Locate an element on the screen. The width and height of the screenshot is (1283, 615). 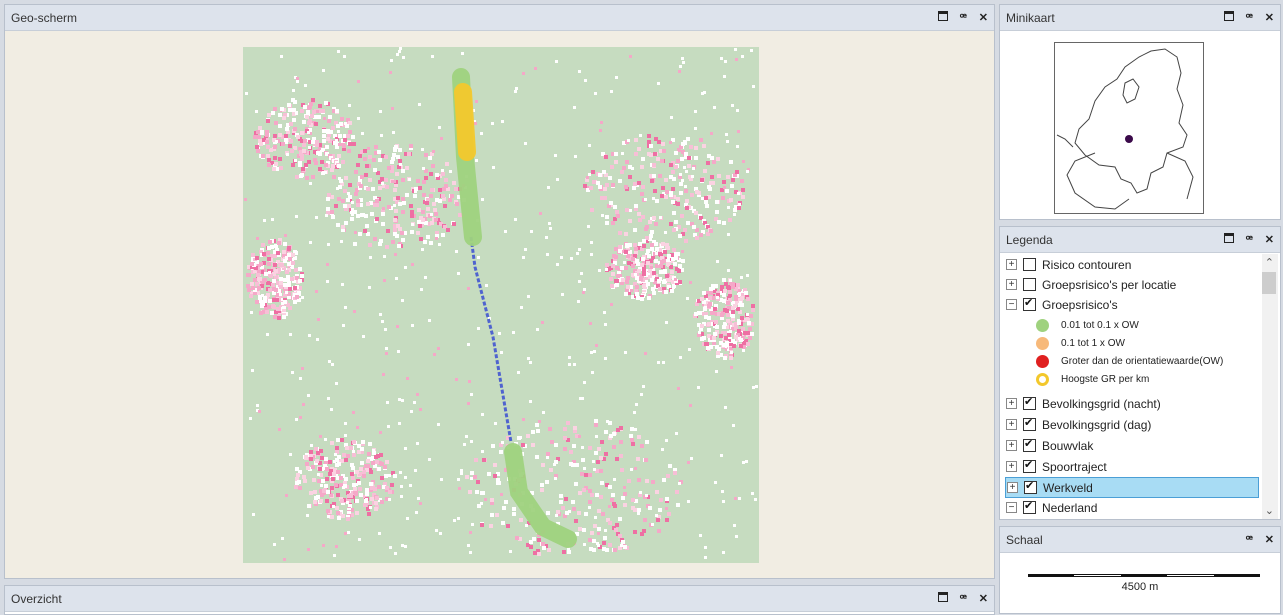
overzicht-titlebar: Overzicht ꟹ ✕ is located at coordinates (499, 599).